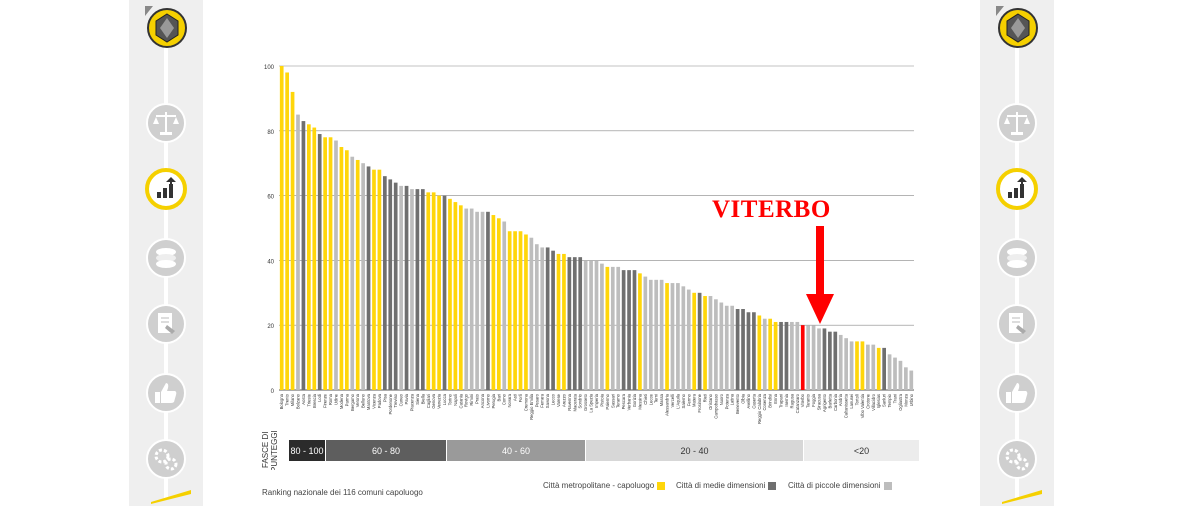  What do you see at coordinates (623, 401) in the screenshot?
I see `x-tick-label: Pescara` at bounding box center [623, 401].